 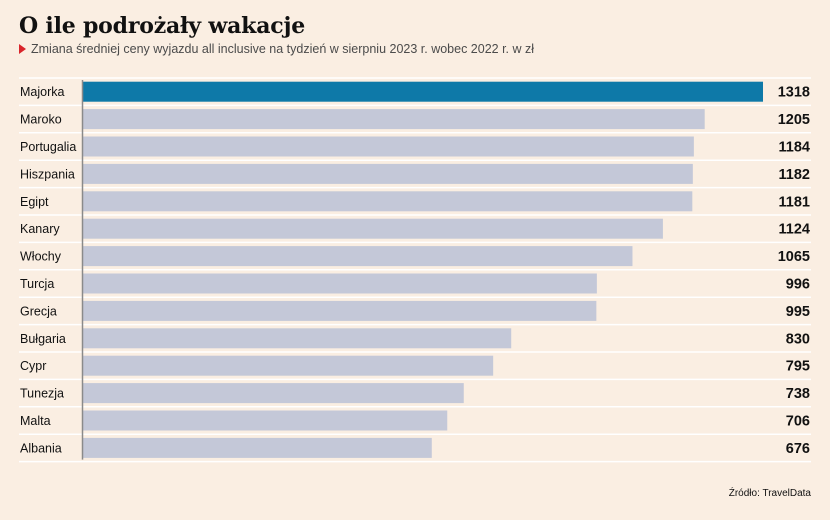 What do you see at coordinates (42, 394) in the screenshot?
I see `category-label: Tunezja` at bounding box center [42, 394].